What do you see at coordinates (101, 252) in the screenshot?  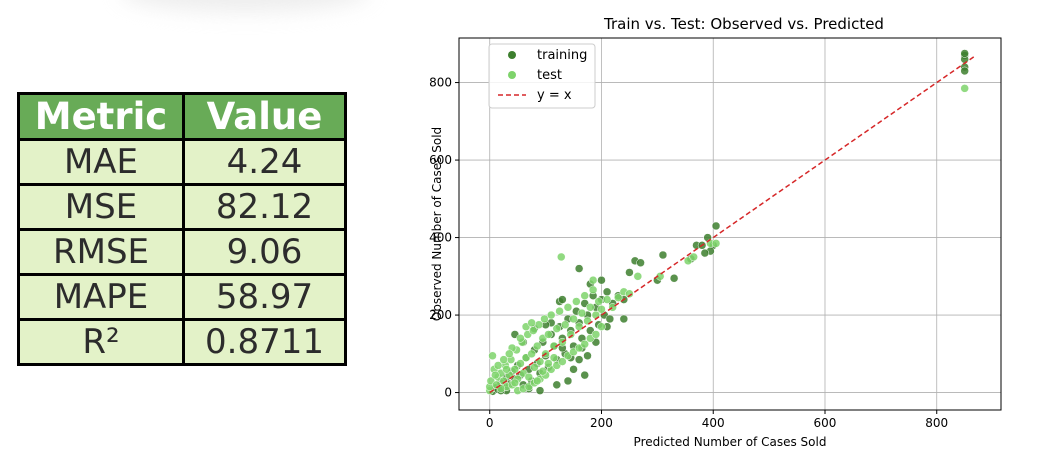 I see `metric-name-cell: RMSE` at bounding box center [101, 252].